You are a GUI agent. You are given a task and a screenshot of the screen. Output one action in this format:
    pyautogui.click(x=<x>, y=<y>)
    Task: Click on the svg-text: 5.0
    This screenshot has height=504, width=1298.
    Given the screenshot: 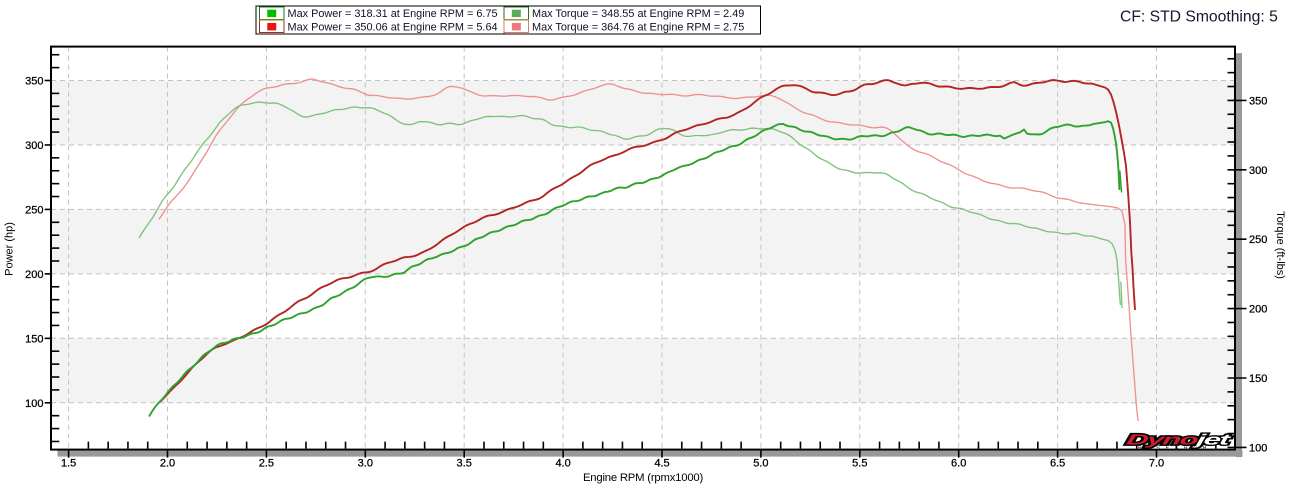 What is the action you would take?
    pyautogui.click(x=760, y=464)
    